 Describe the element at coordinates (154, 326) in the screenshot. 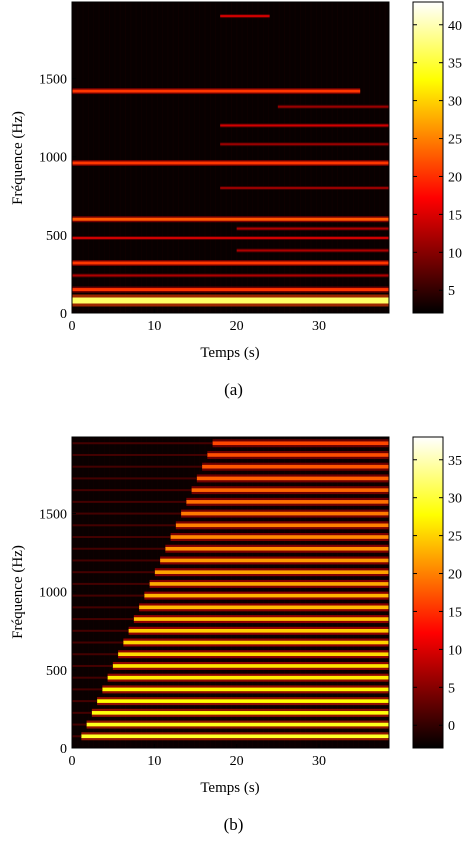

I see `x-tick-label: 10` at that location.